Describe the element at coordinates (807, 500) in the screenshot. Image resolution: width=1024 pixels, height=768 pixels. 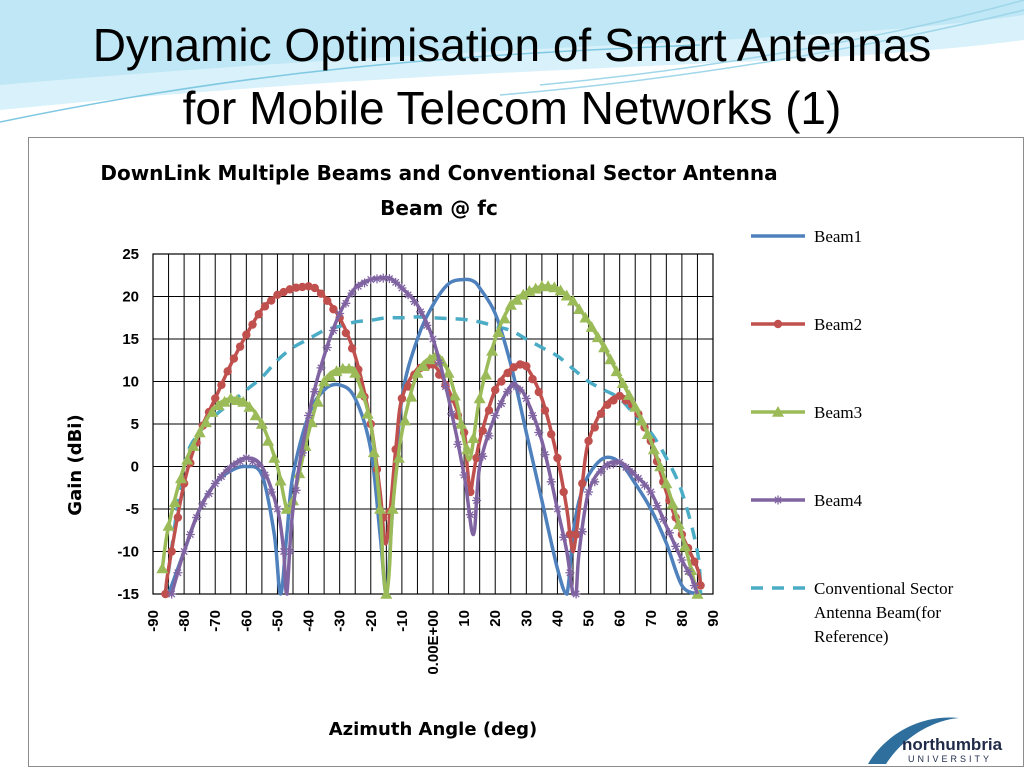
I see `legend-item-beam4: Beam4` at that location.